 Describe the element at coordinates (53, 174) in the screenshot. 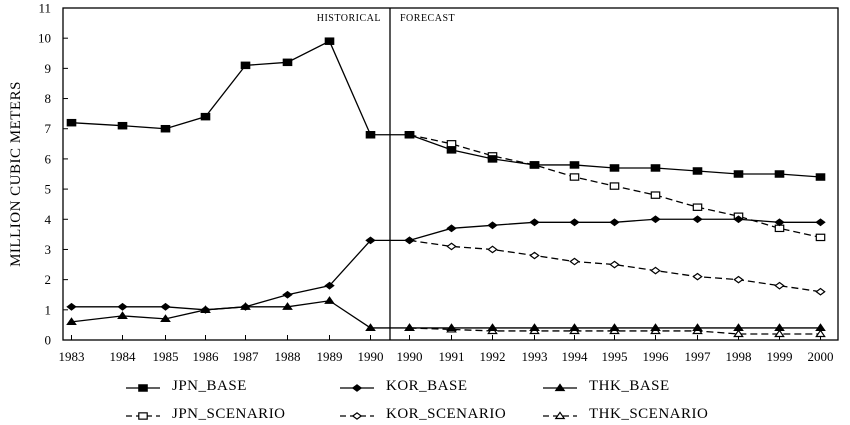

I see `y-axis-ticks: 0 1 2 3 4 5 6 7 8 9 10 11` at that location.